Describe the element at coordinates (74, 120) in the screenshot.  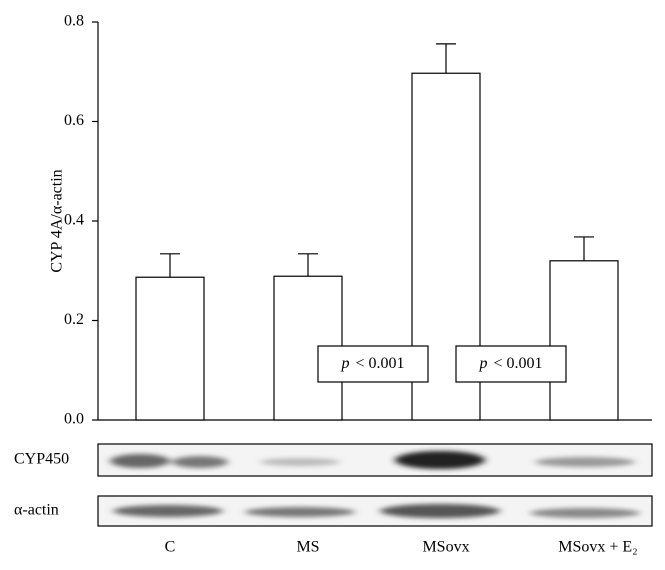
I see `y-tick-label: 0.6` at that location.